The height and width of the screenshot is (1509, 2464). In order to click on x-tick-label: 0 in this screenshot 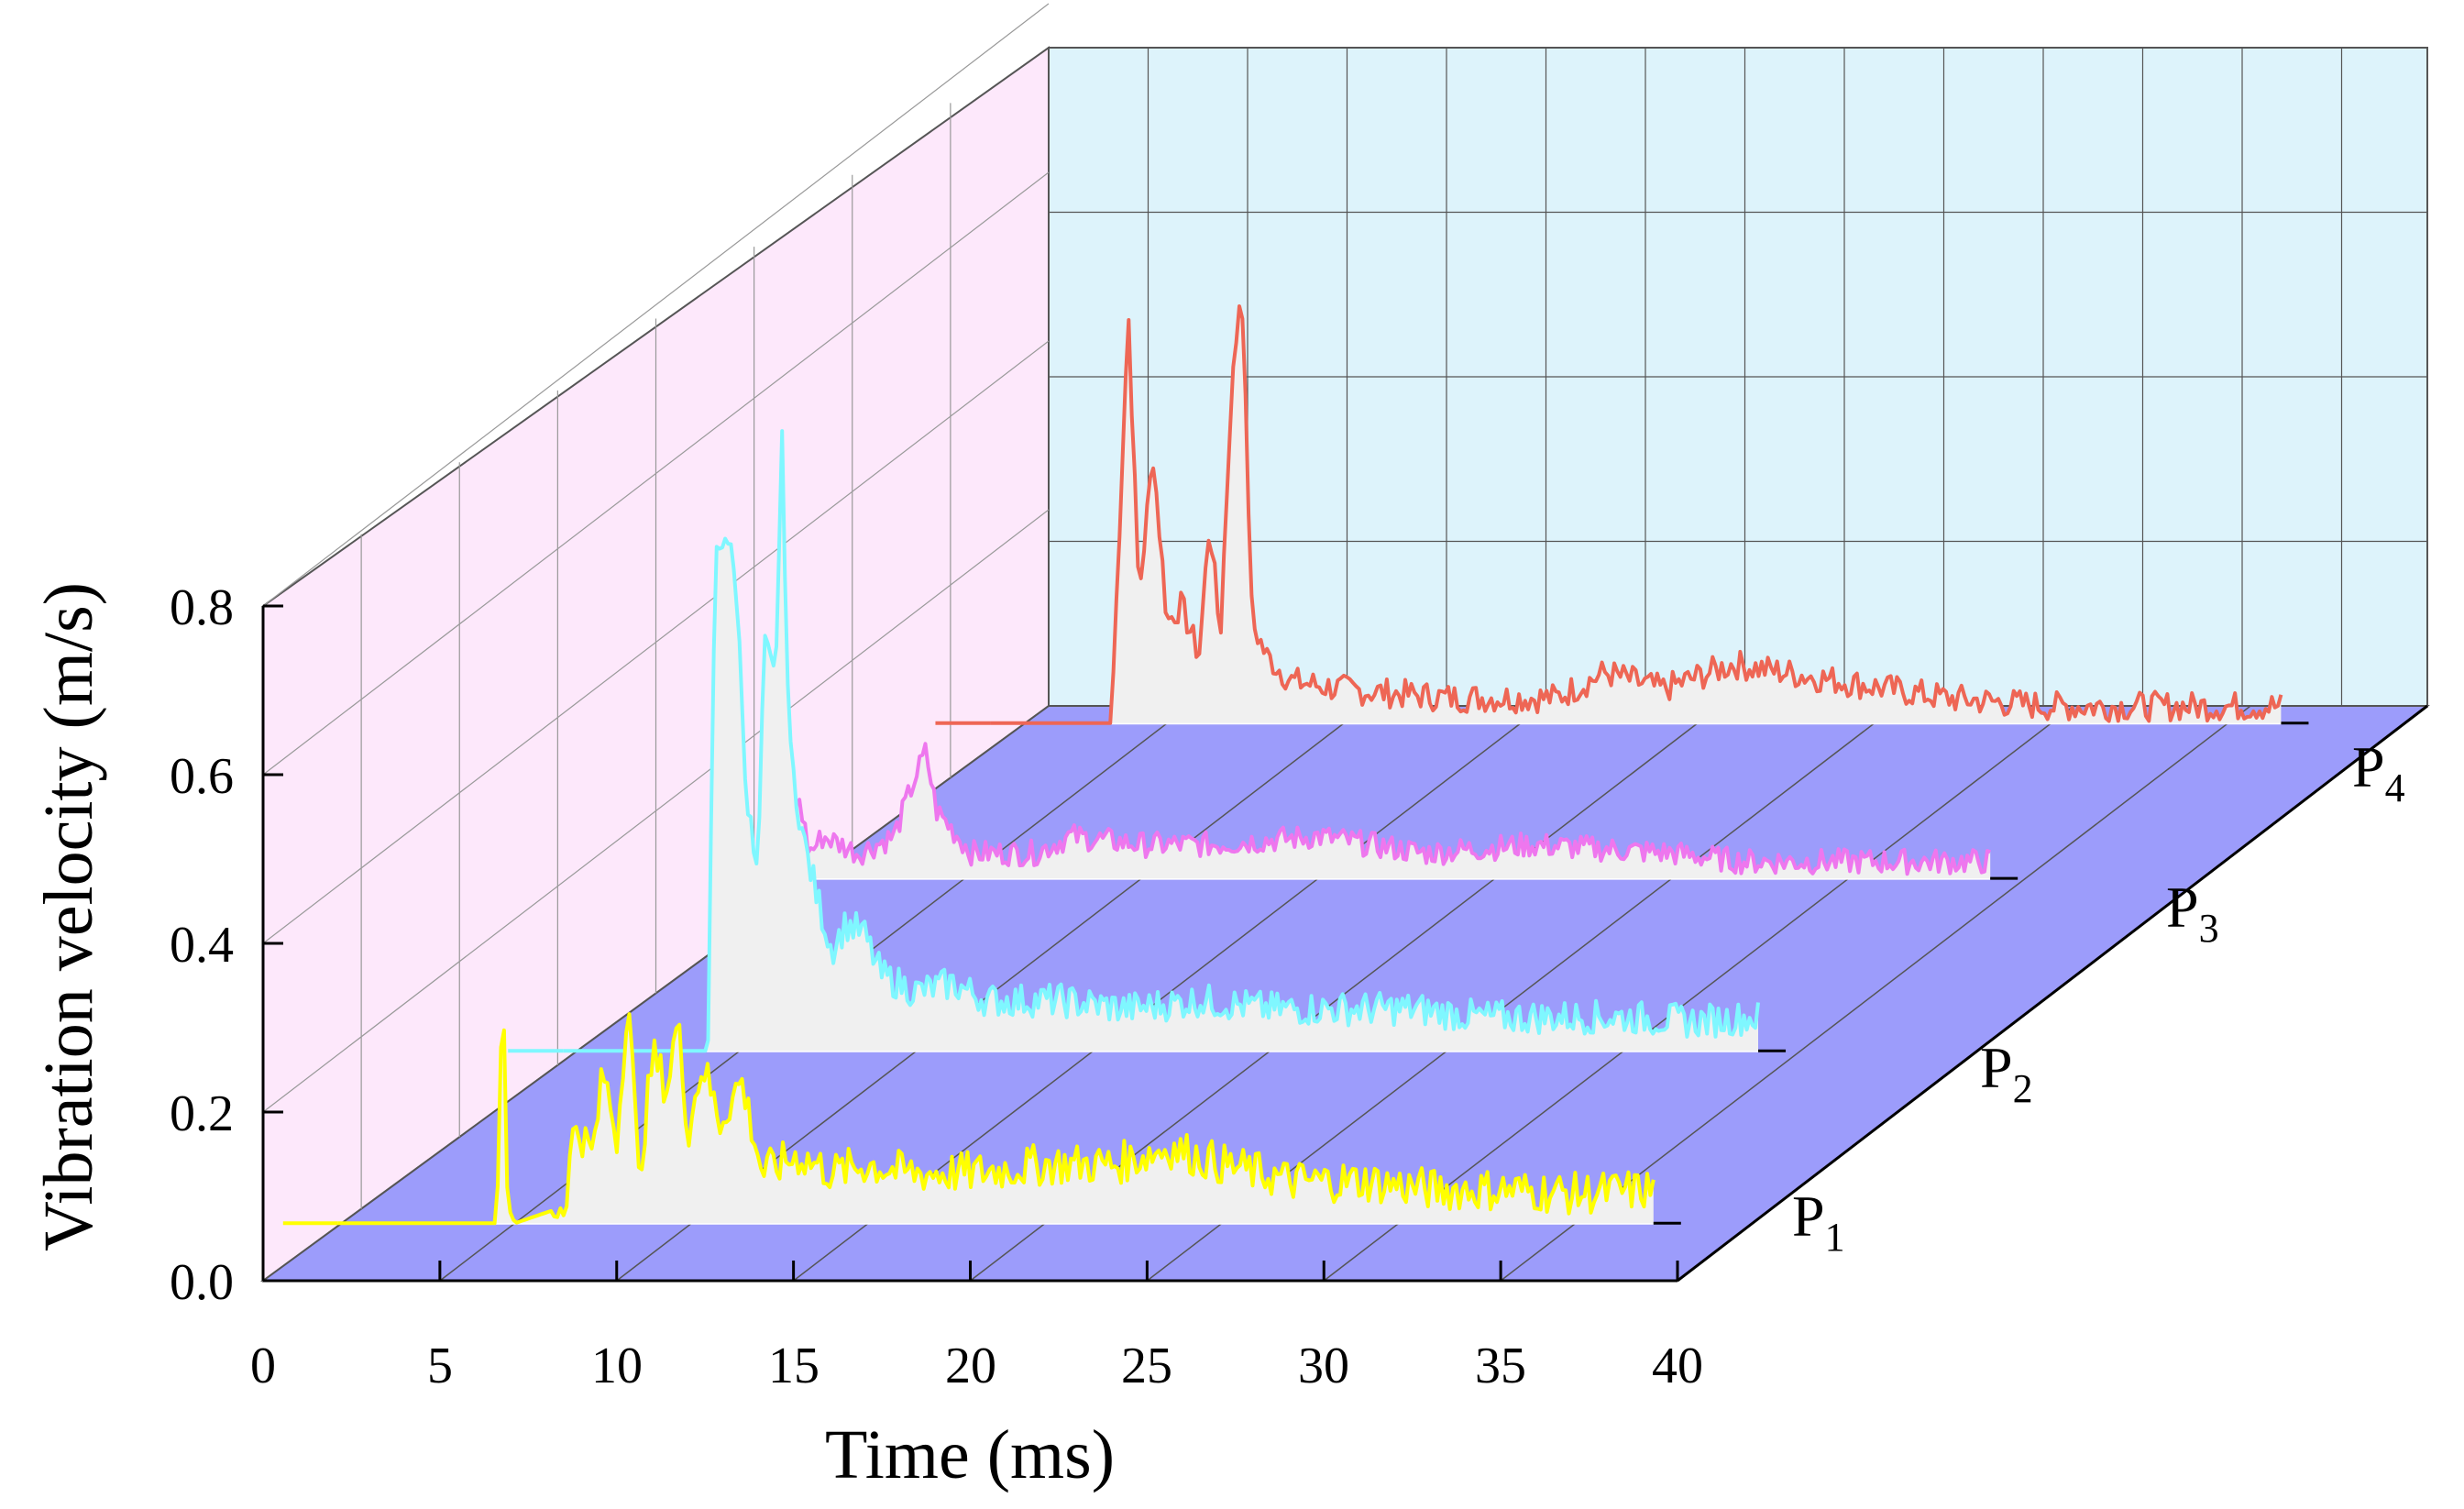, I will do `click(263, 1366)`.